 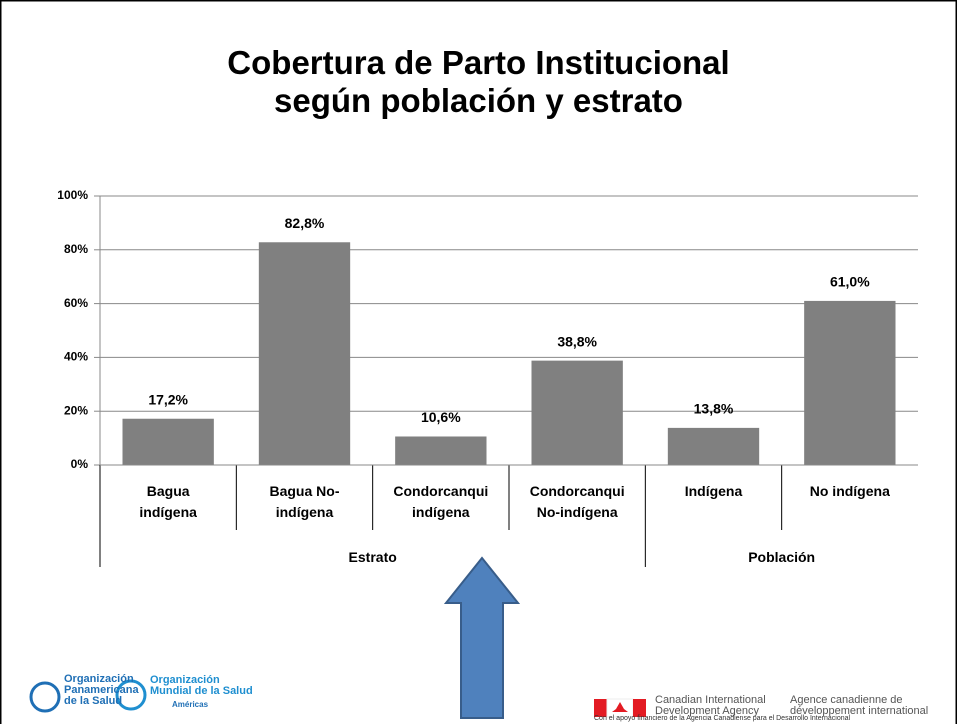 I want to click on data-label: 38,8%, so click(x=577, y=341).